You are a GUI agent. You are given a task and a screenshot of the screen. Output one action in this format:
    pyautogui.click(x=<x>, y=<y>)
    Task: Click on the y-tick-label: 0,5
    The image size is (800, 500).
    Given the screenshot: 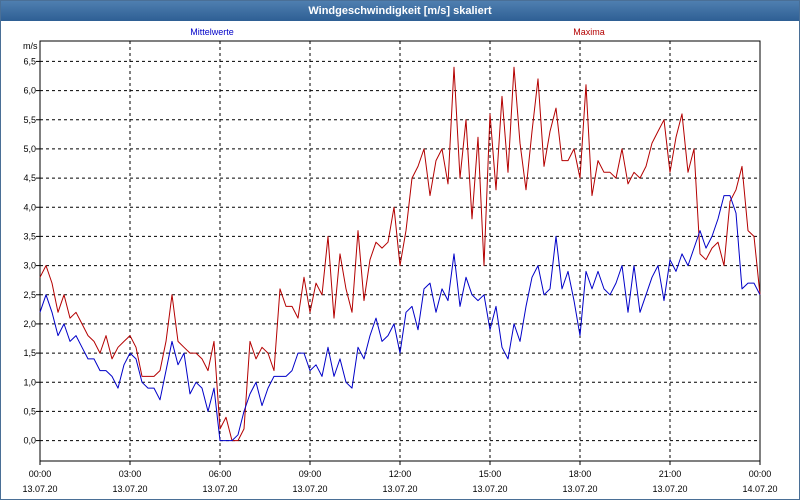 What is the action you would take?
    pyautogui.click(x=29, y=411)
    